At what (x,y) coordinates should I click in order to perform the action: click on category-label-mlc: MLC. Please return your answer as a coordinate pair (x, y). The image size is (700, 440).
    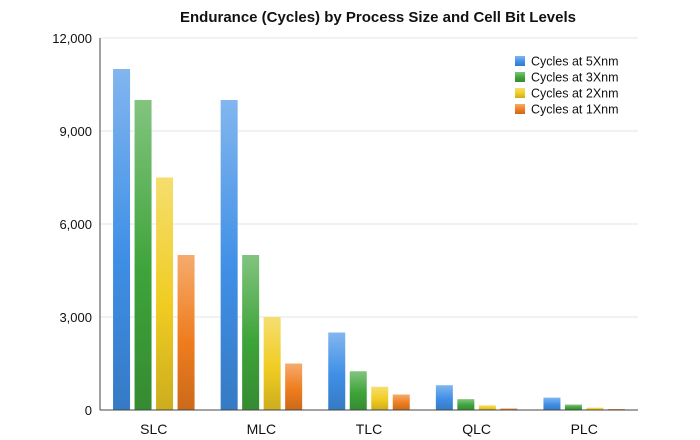
    Looking at the image, I should click on (262, 429).